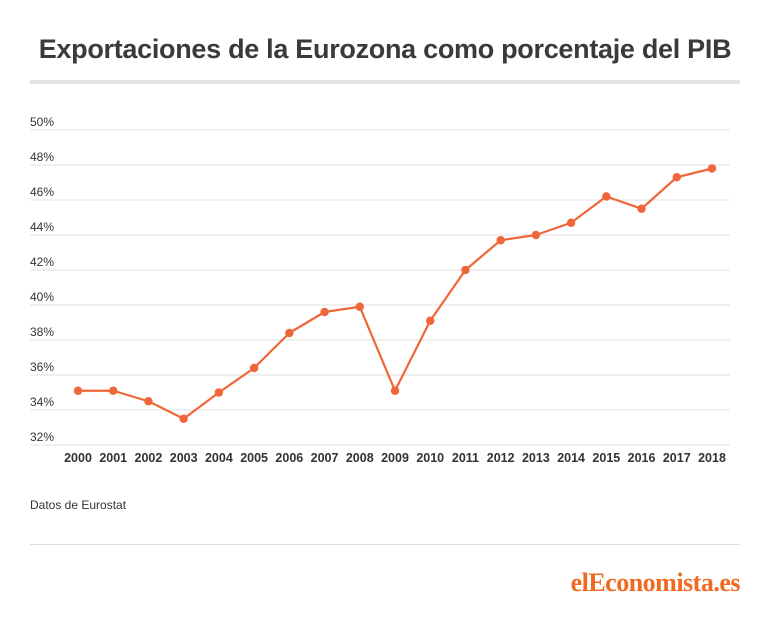 The height and width of the screenshot is (626, 770). Describe the element at coordinates (42, 297) in the screenshot. I see `y-tick-label: 40%` at that location.